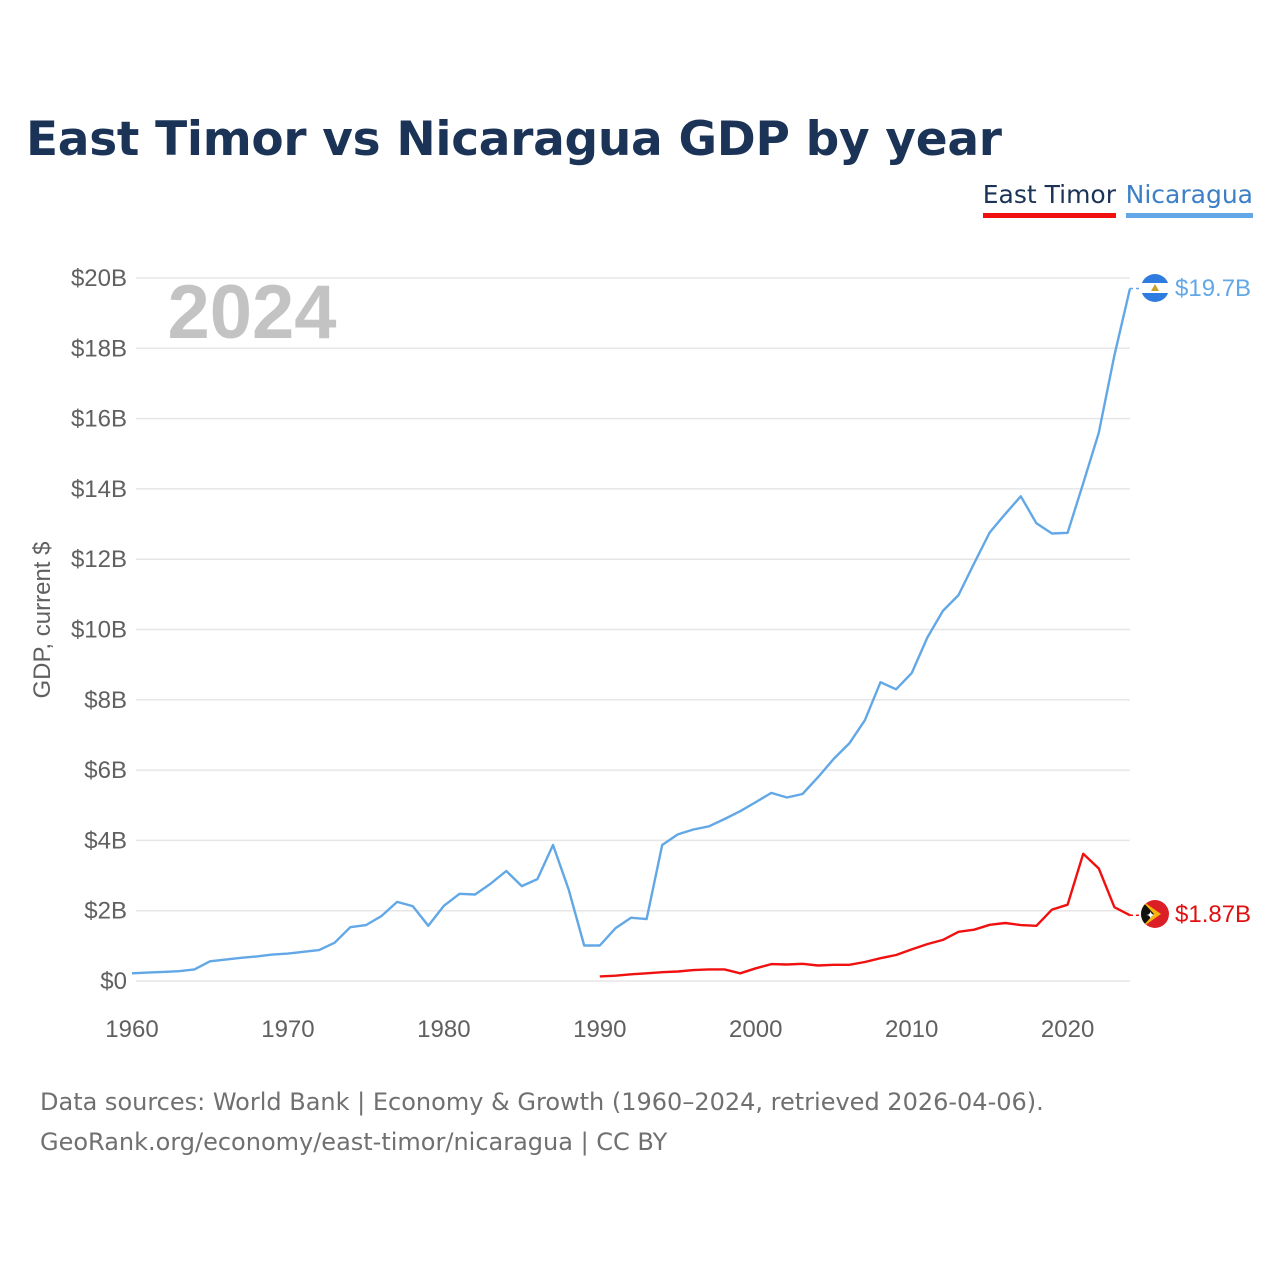 The image size is (1280, 1280). What do you see at coordinates (865, 915) in the screenshot?
I see `series-line-east-timor` at bounding box center [865, 915].